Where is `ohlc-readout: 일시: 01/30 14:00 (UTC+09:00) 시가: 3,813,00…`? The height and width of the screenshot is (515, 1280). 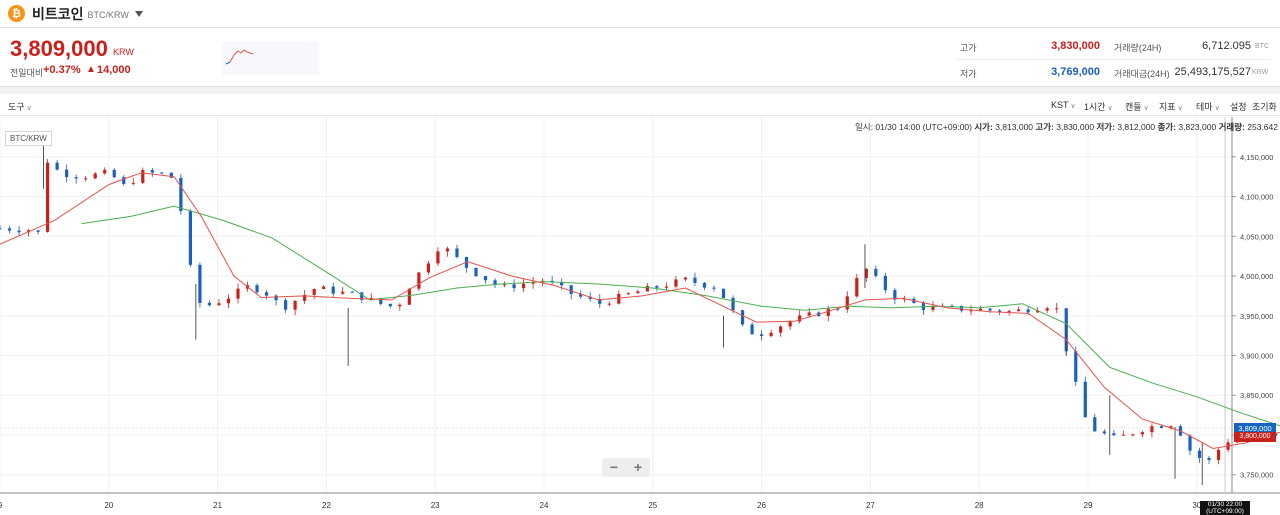
ohlc-readout: 일시: 01/30 14:00 (UTC+09:00) 시가: 3,813,00… is located at coordinates (1066, 127).